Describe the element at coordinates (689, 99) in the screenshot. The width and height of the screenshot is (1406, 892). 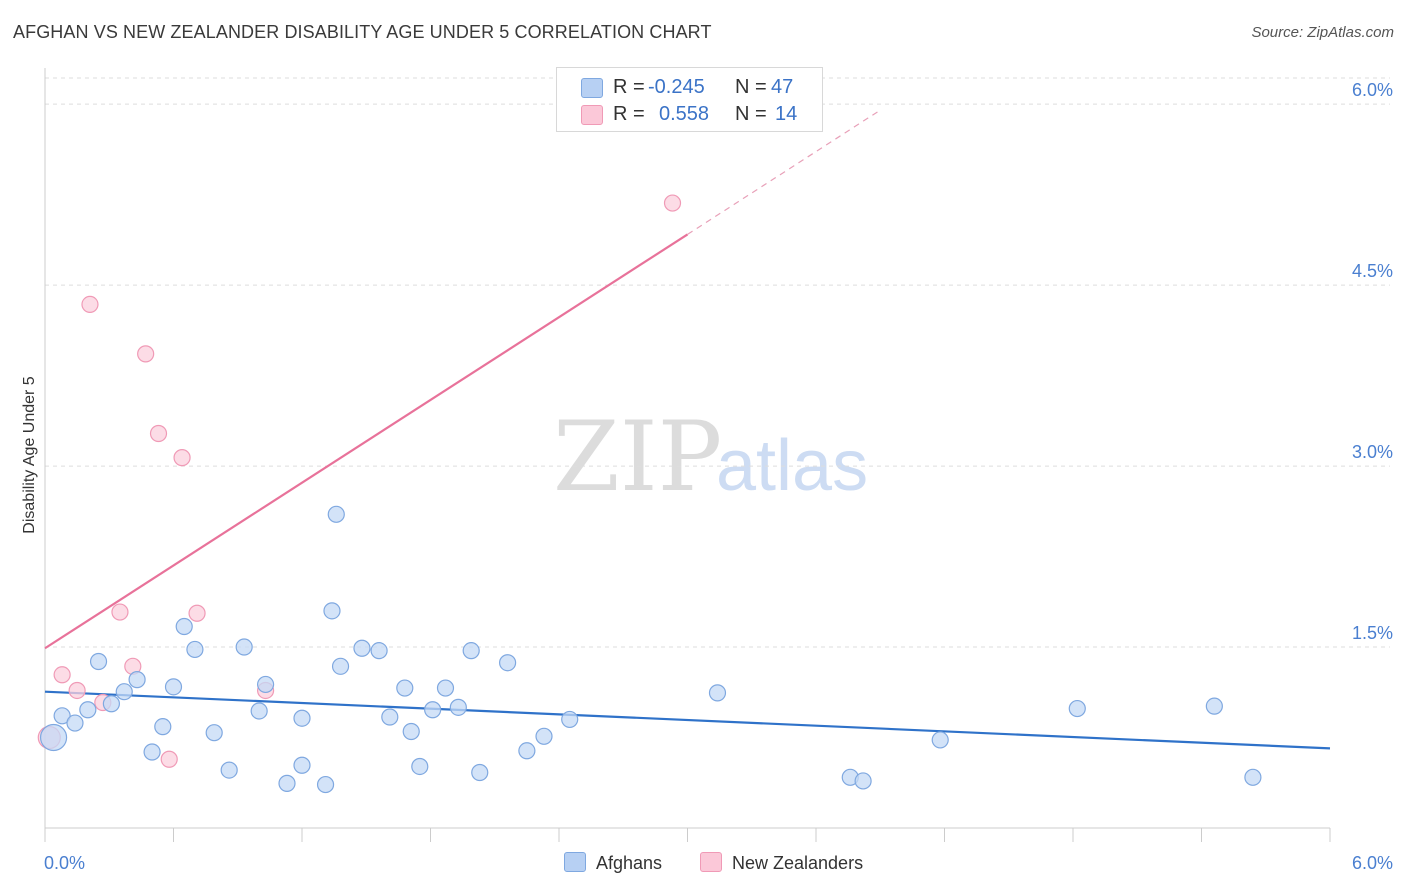
I see `correlation-legend: R = -0.245 N = 47 R = 0.558 N = 14` at that location.